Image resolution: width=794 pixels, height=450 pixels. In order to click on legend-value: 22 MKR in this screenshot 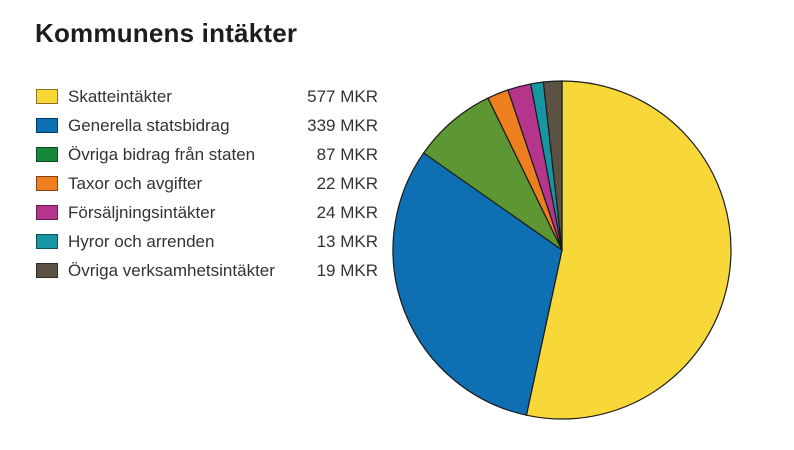, I will do `click(347, 183)`.